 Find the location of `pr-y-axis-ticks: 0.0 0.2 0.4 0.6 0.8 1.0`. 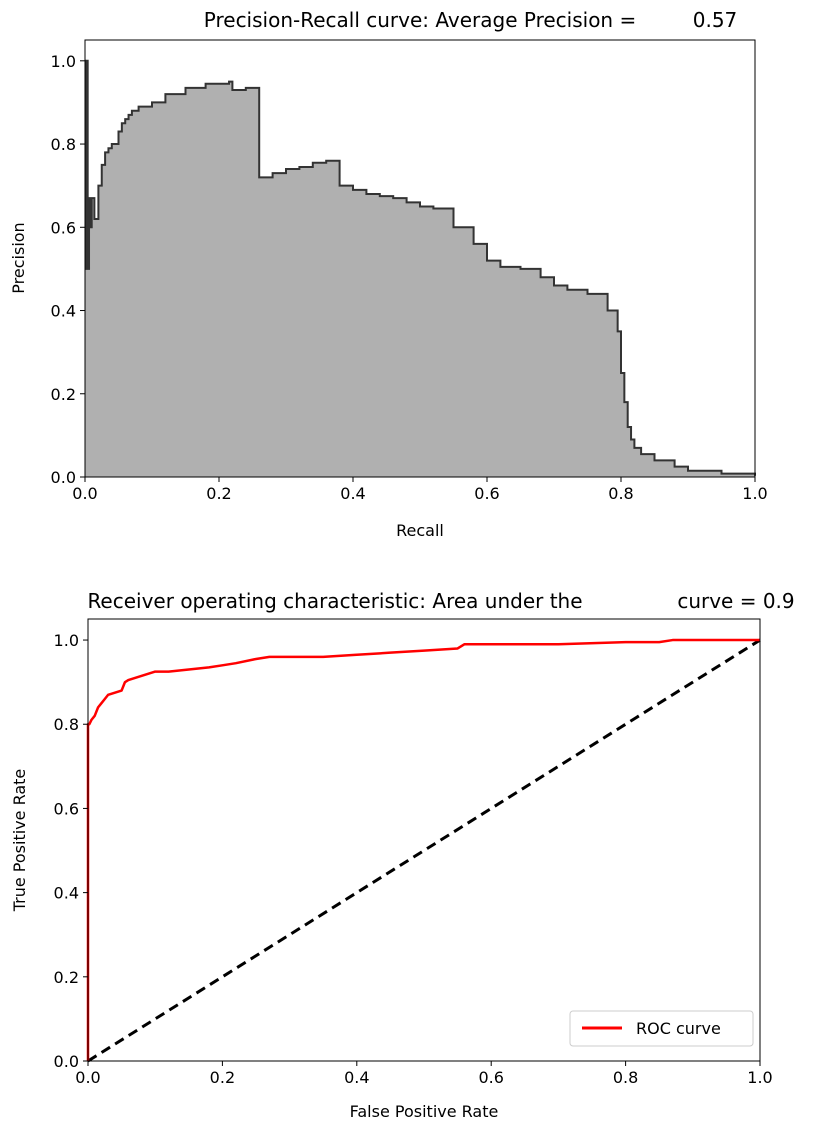

pr-y-axis-ticks: 0.0 0.2 0.4 0.6 0.8 1.0 is located at coordinates (68, 269).